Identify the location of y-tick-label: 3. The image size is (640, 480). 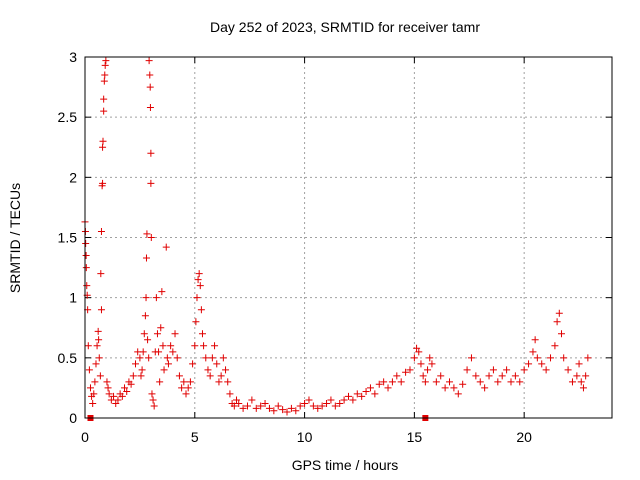
(73, 57).